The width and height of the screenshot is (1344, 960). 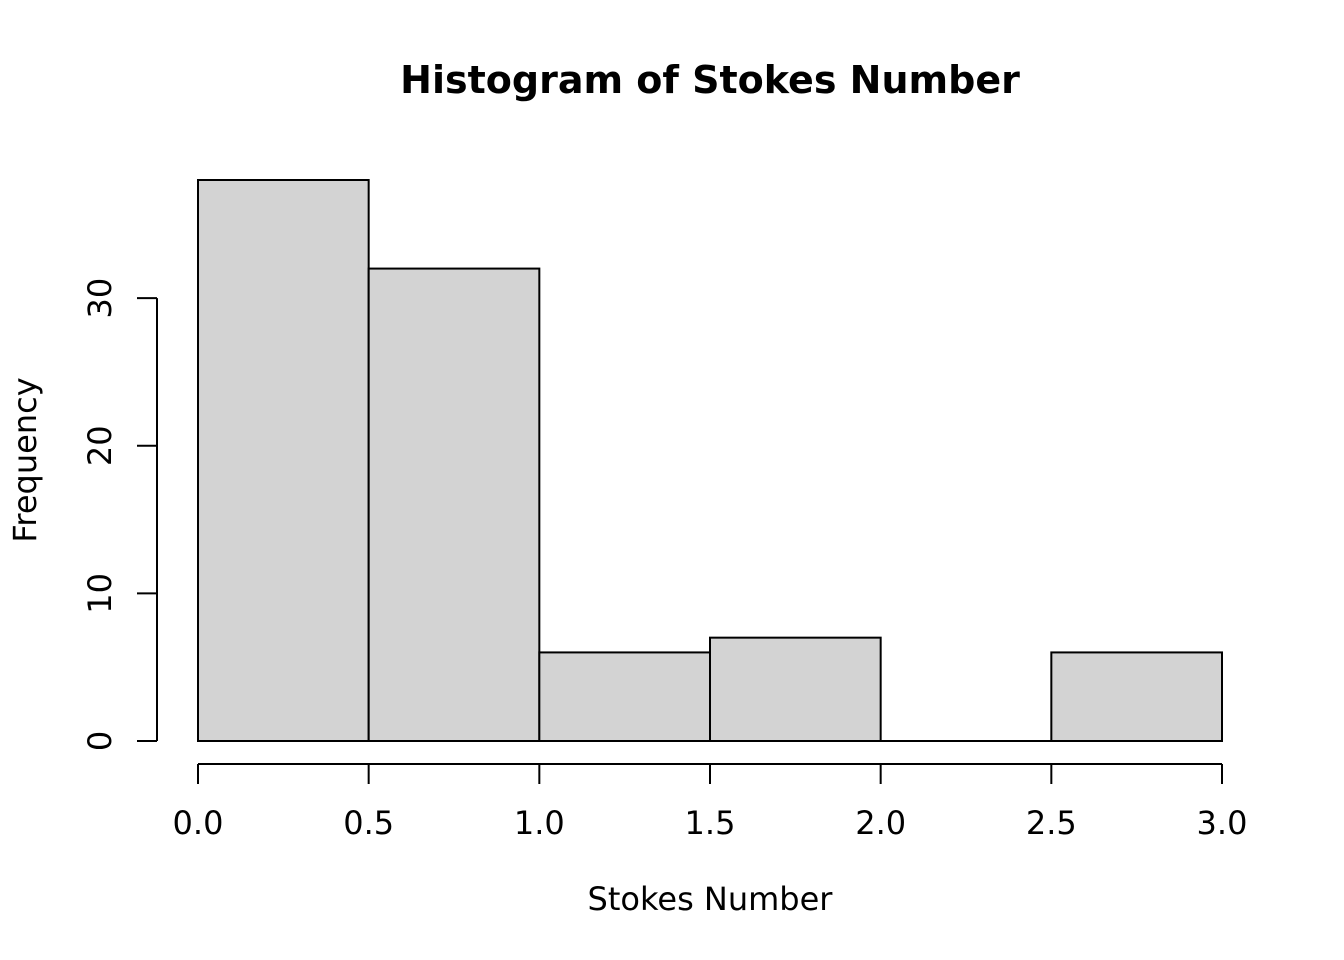 I want to click on y-tick-label: 30, so click(x=100, y=298).